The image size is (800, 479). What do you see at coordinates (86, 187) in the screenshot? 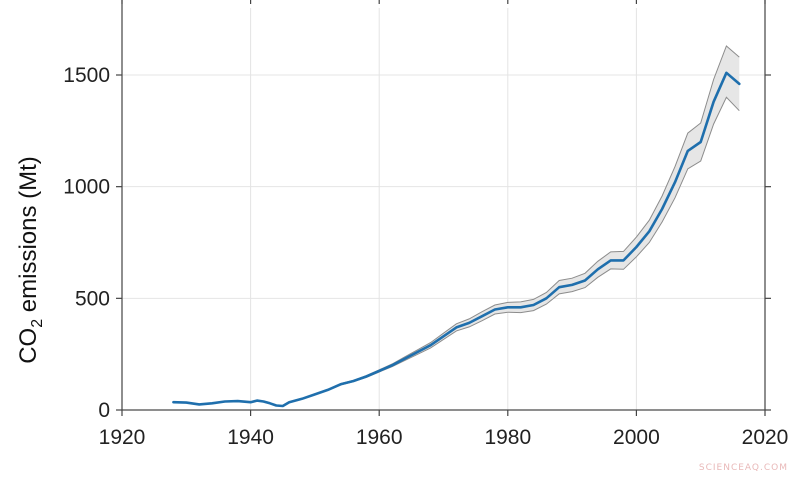
I see `y-tick-label-1000: 1000` at bounding box center [86, 187].